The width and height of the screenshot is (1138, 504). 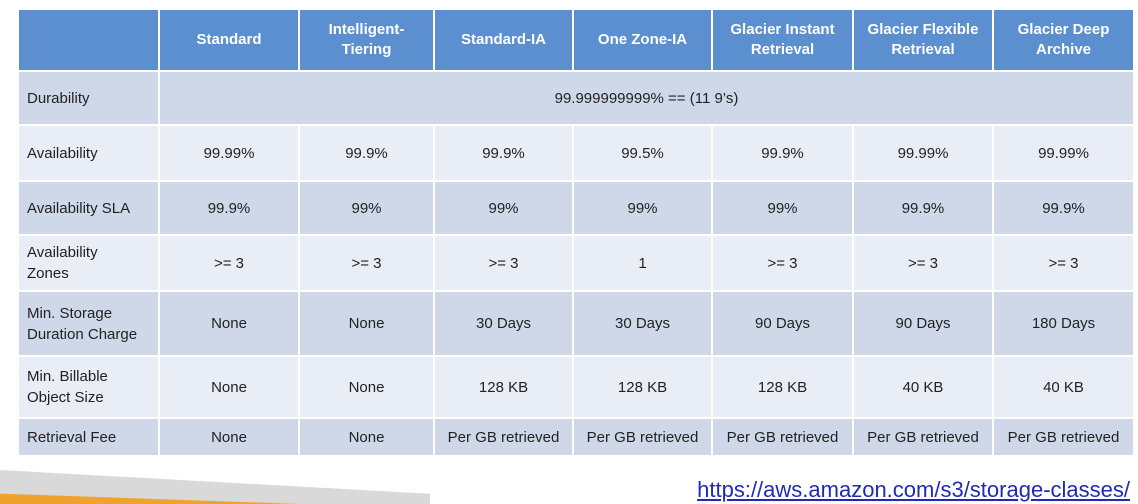 What do you see at coordinates (642, 263) in the screenshot?
I see `table-cell: 1` at bounding box center [642, 263].